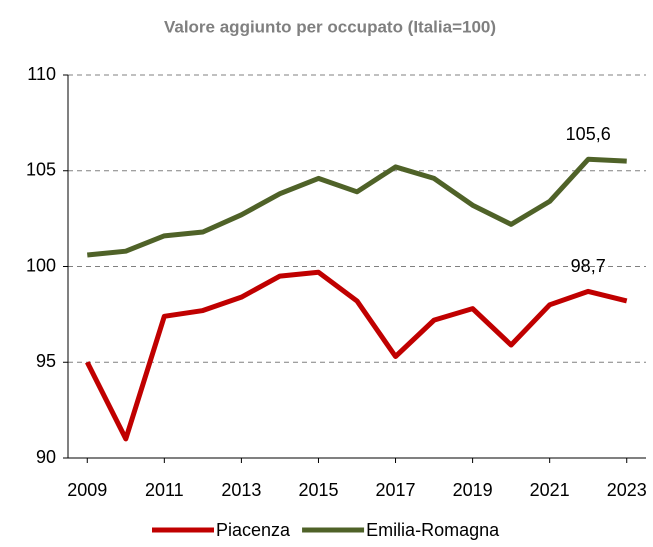 This screenshot has width=653, height=547. I want to click on x-tick-label: 2021, so click(550, 490).